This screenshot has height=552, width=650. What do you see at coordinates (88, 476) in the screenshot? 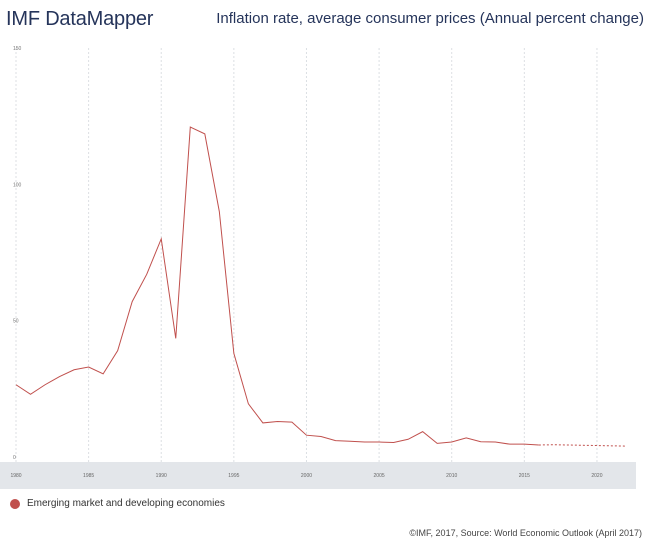
I see `x-tick-label: 1985` at bounding box center [88, 476].